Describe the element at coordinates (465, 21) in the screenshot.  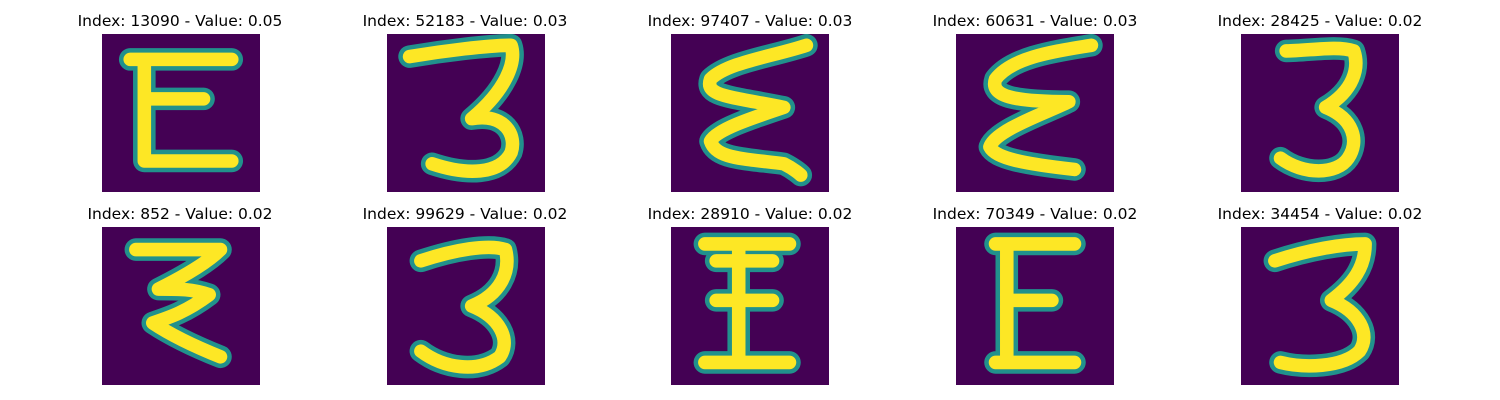
I see `panel-title: Index: 52183 - Value: 0.03` at that location.